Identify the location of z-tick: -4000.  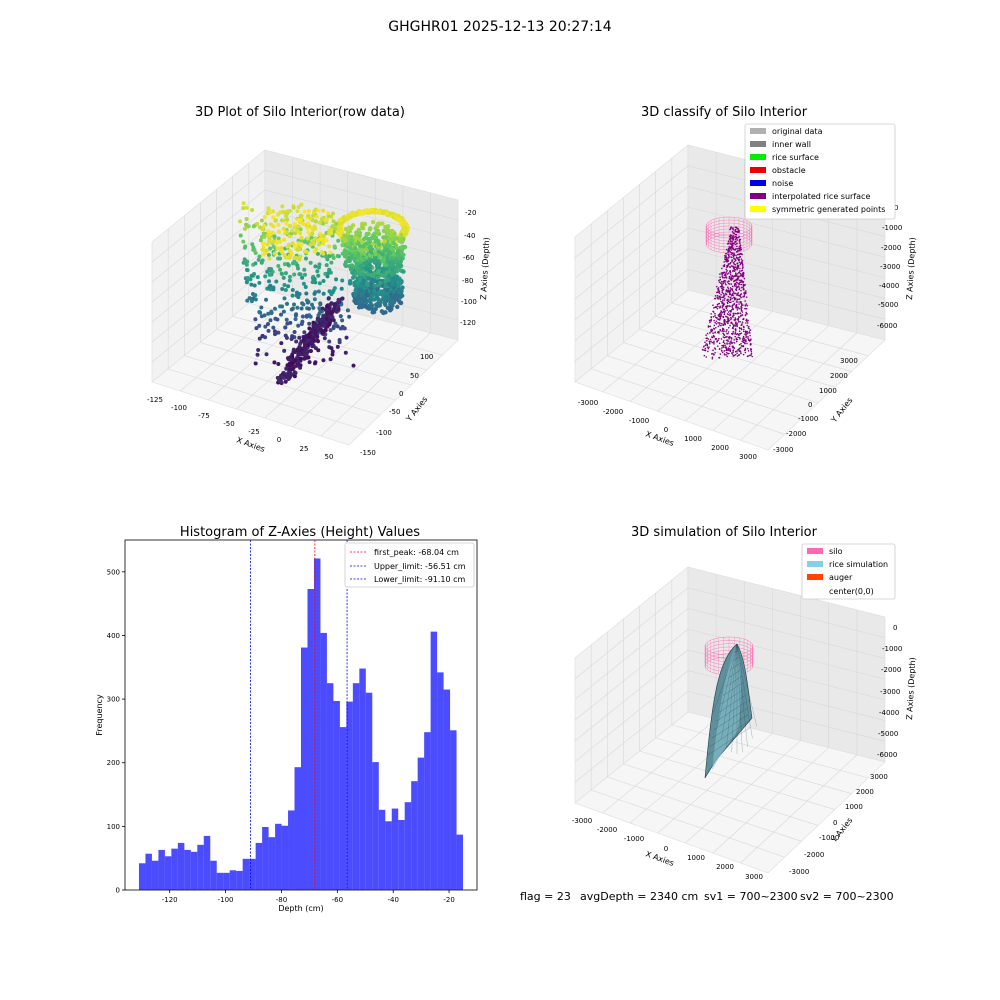
(889, 286).